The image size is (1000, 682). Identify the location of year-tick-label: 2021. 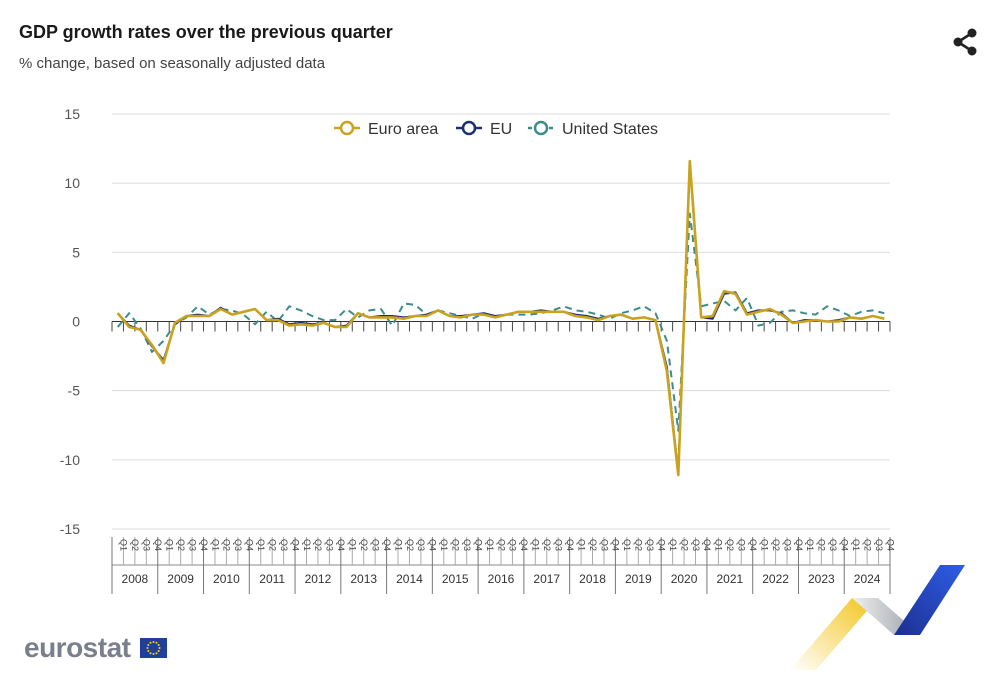
(729, 579).